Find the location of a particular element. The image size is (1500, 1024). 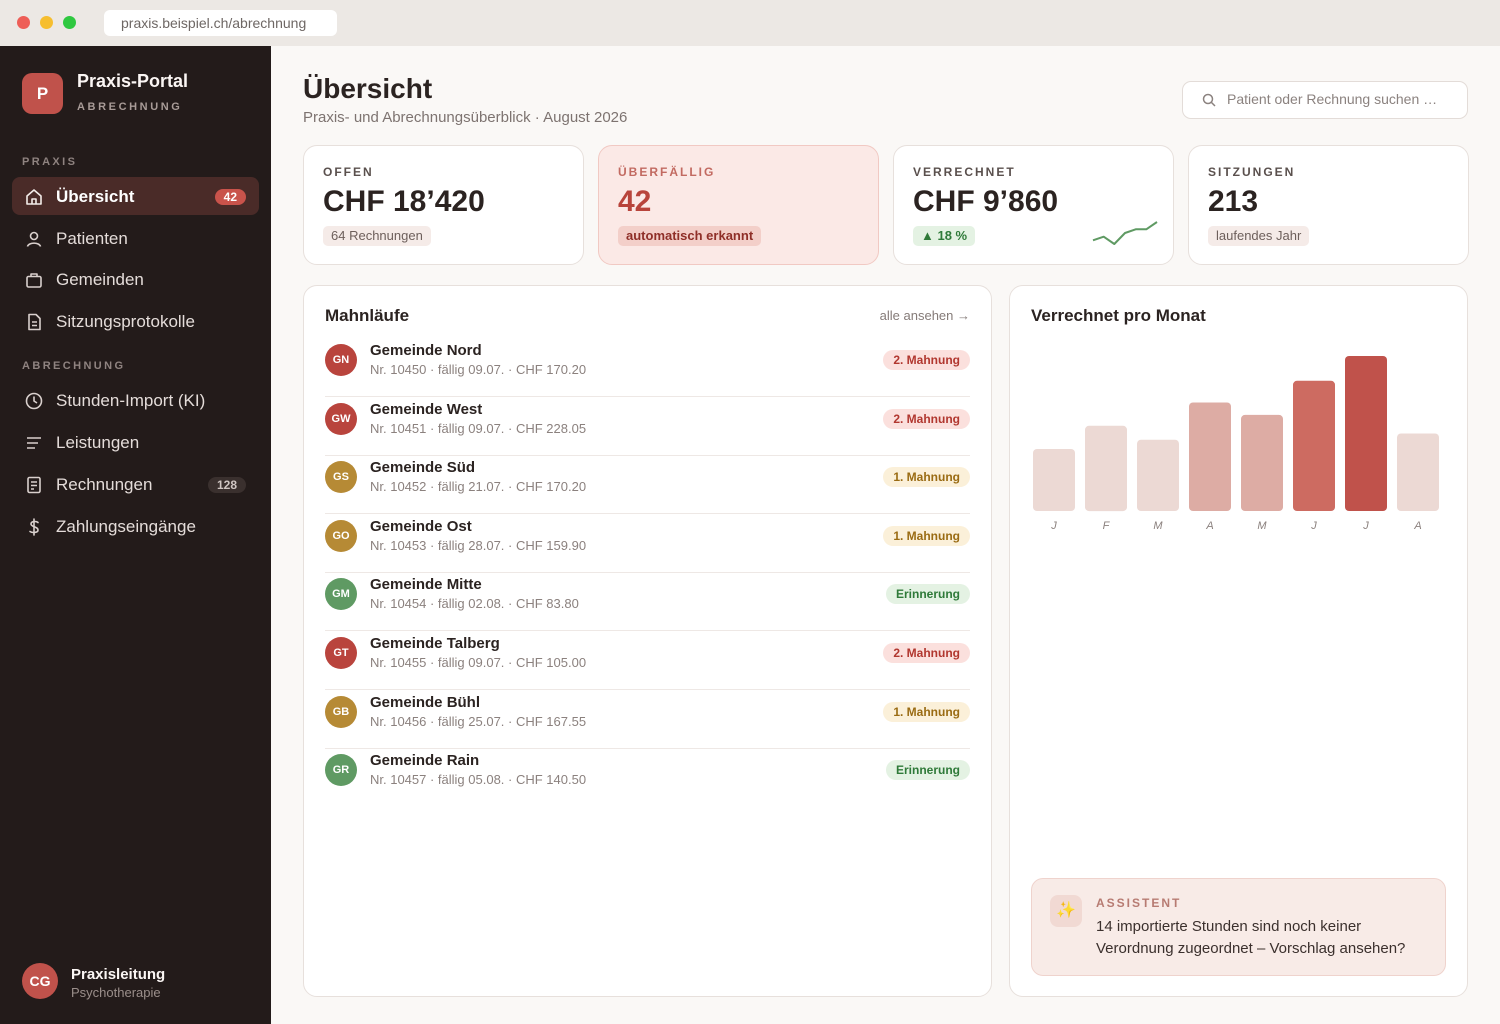

avatar: GM is located at coordinates (341, 594).